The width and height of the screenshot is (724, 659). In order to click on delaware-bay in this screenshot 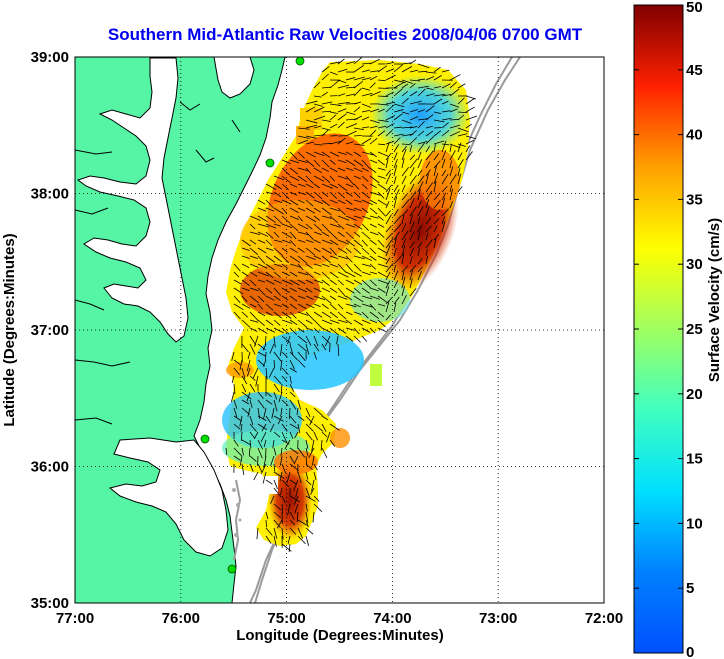, I will do `click(234, 78)`.